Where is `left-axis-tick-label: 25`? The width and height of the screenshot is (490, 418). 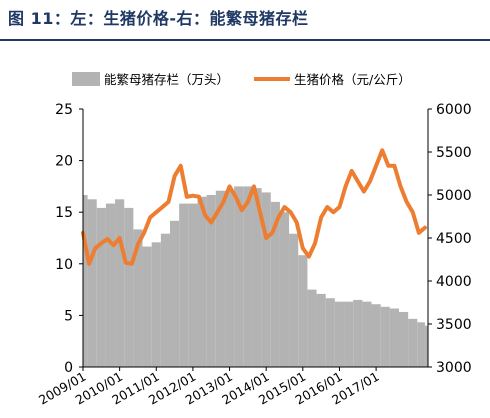
left-axis-tick-label: 25 is located at coordinates (64, 110).